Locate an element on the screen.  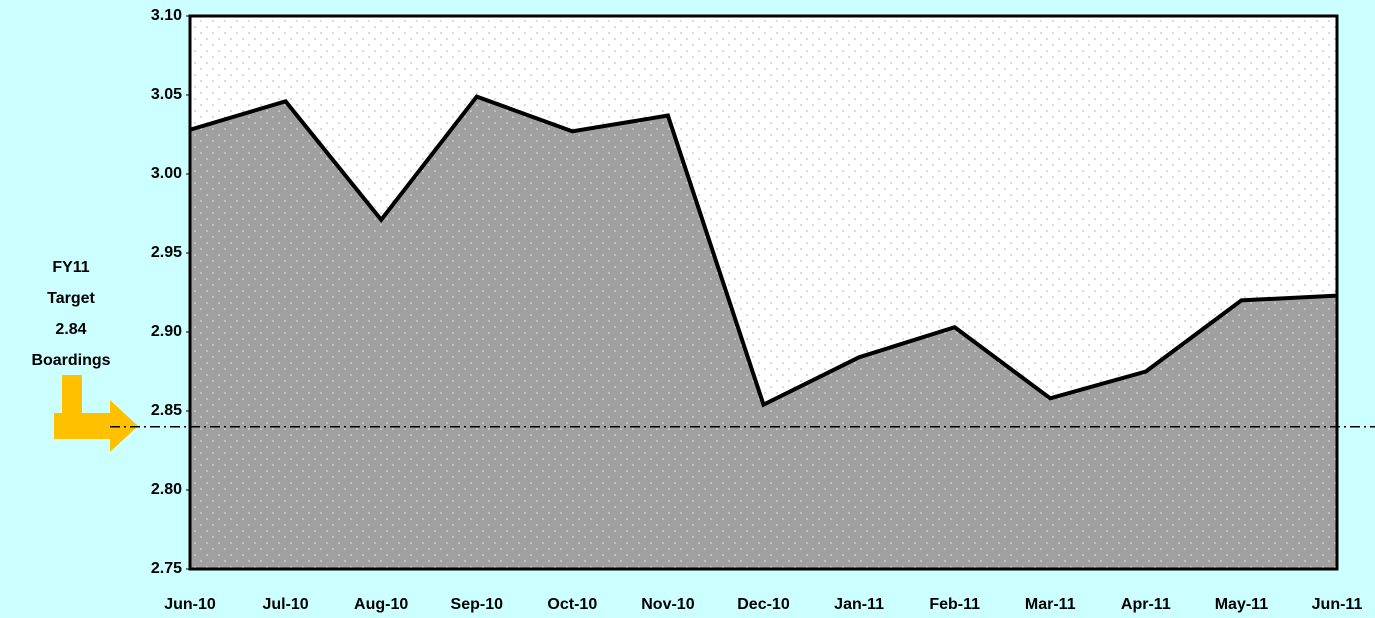
x-tick-label: Jun-10 is located at coordinates (190, 604).